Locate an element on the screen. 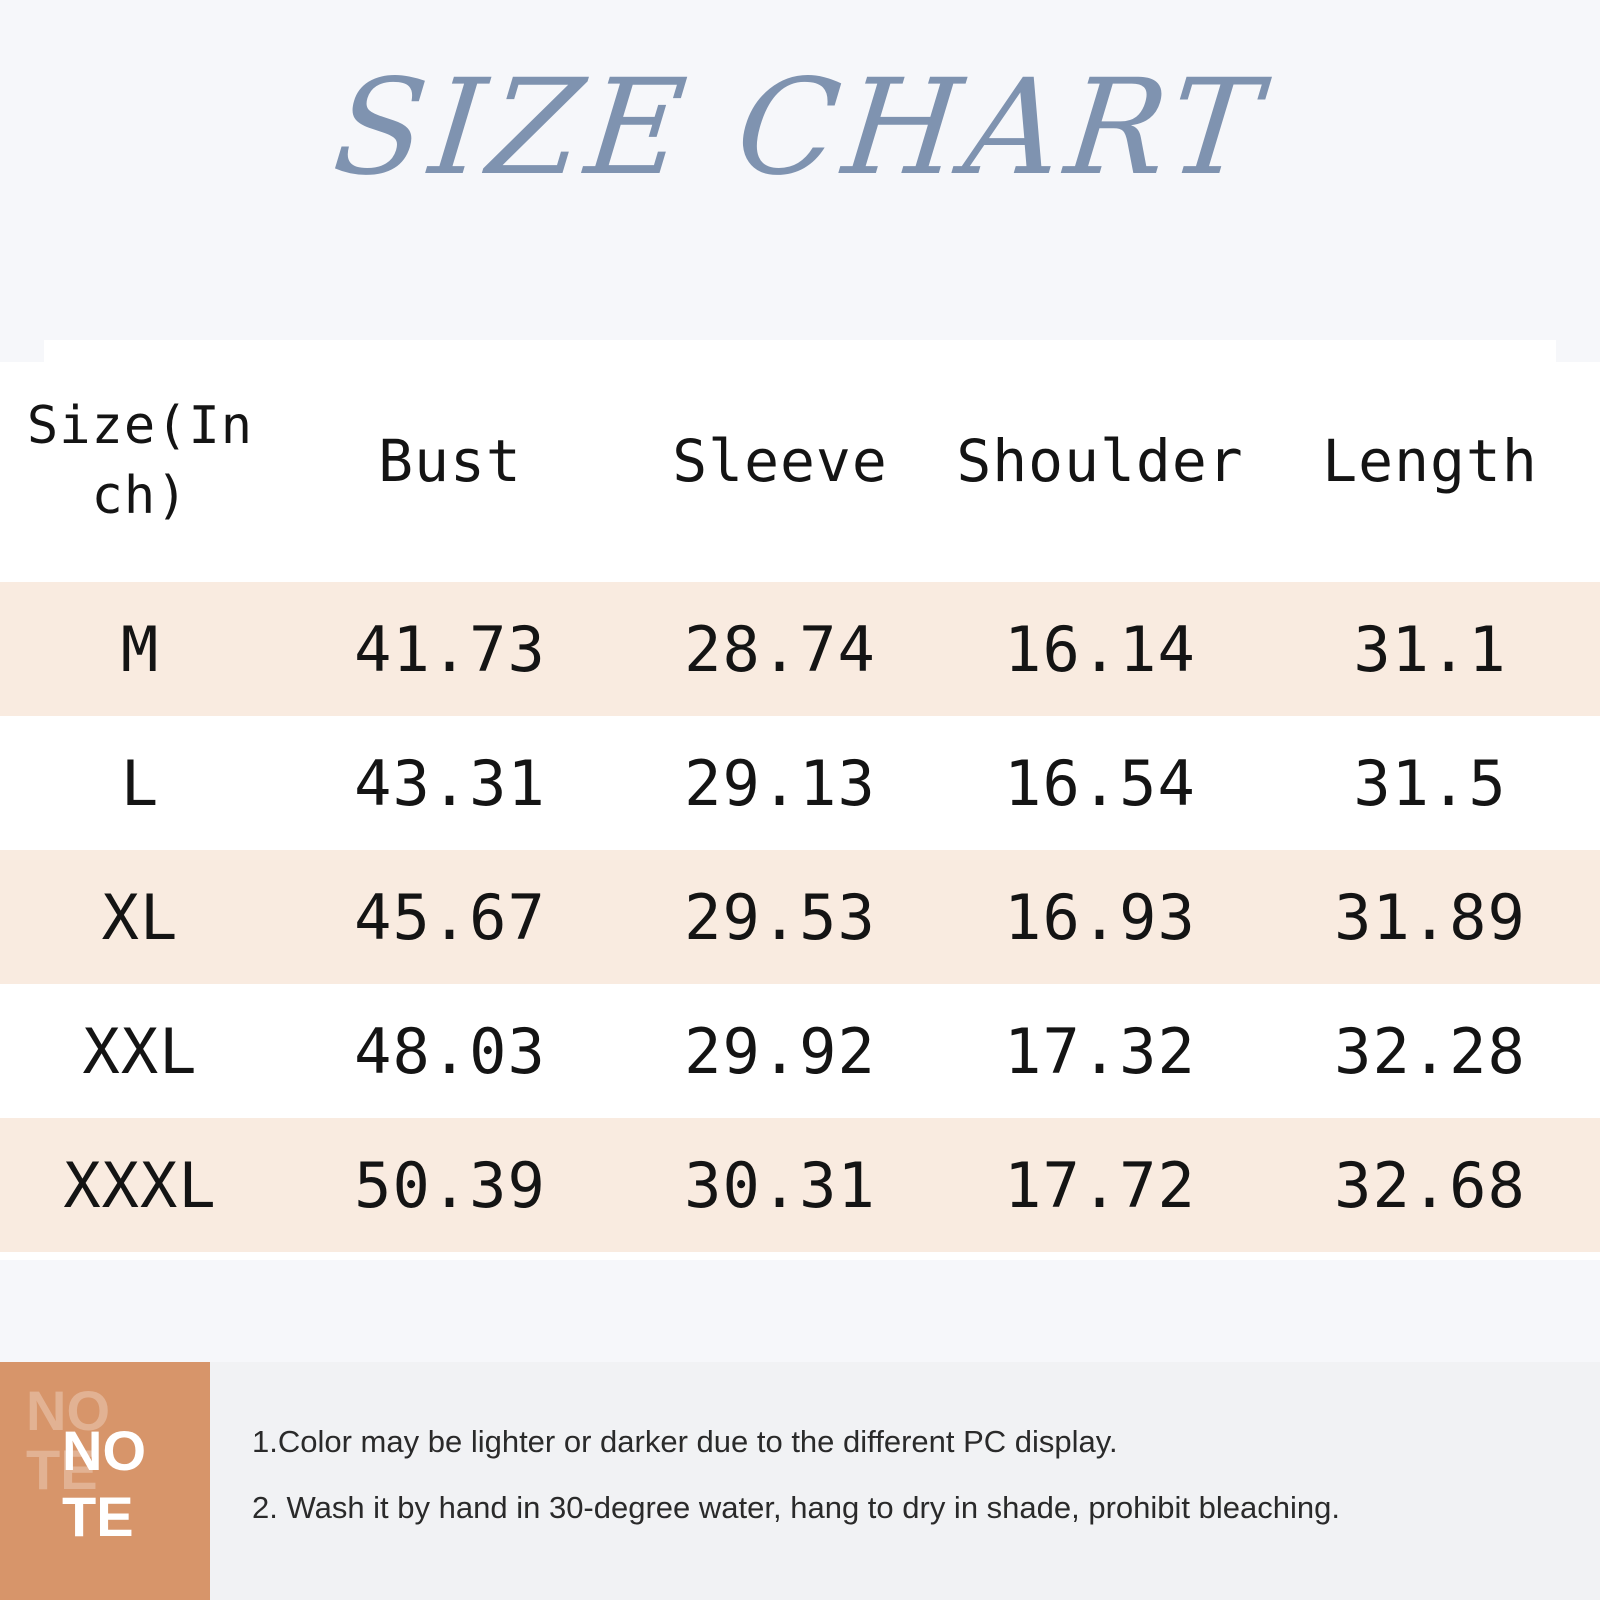 The width and height of the screenshot is (1600, 1600). length-cell: 32.28 is located at coordinates (1430, 1051).